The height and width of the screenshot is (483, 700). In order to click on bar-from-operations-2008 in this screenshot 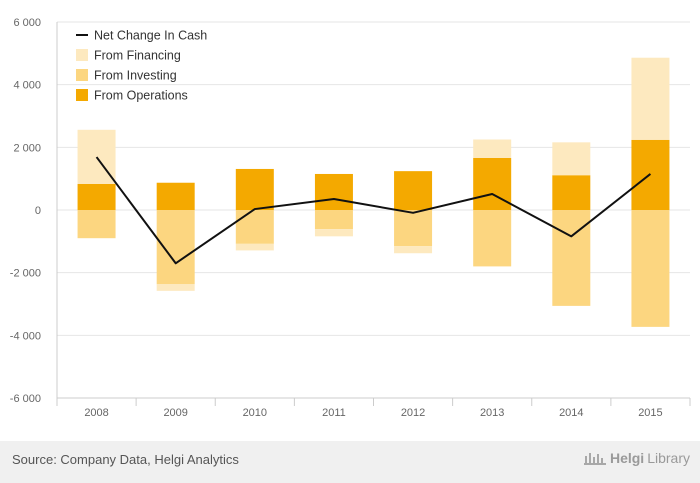, I will do `click(96, 196)`.